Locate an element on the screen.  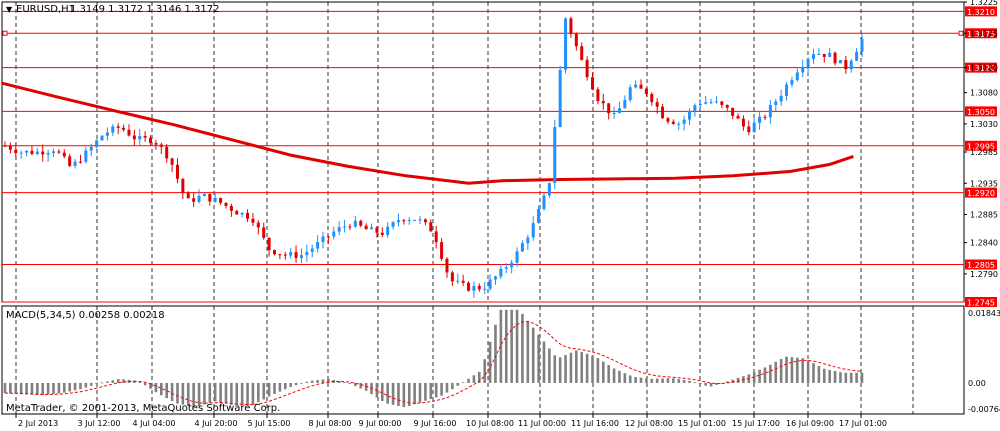
level-label: 1.2745 is located at coordinates (981, 303).